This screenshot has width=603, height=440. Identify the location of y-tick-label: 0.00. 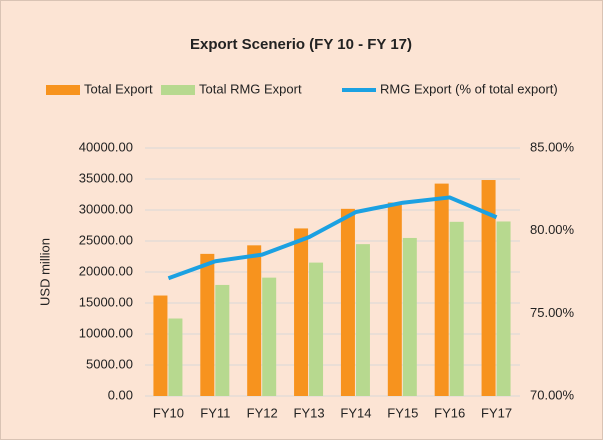
(120, 394).